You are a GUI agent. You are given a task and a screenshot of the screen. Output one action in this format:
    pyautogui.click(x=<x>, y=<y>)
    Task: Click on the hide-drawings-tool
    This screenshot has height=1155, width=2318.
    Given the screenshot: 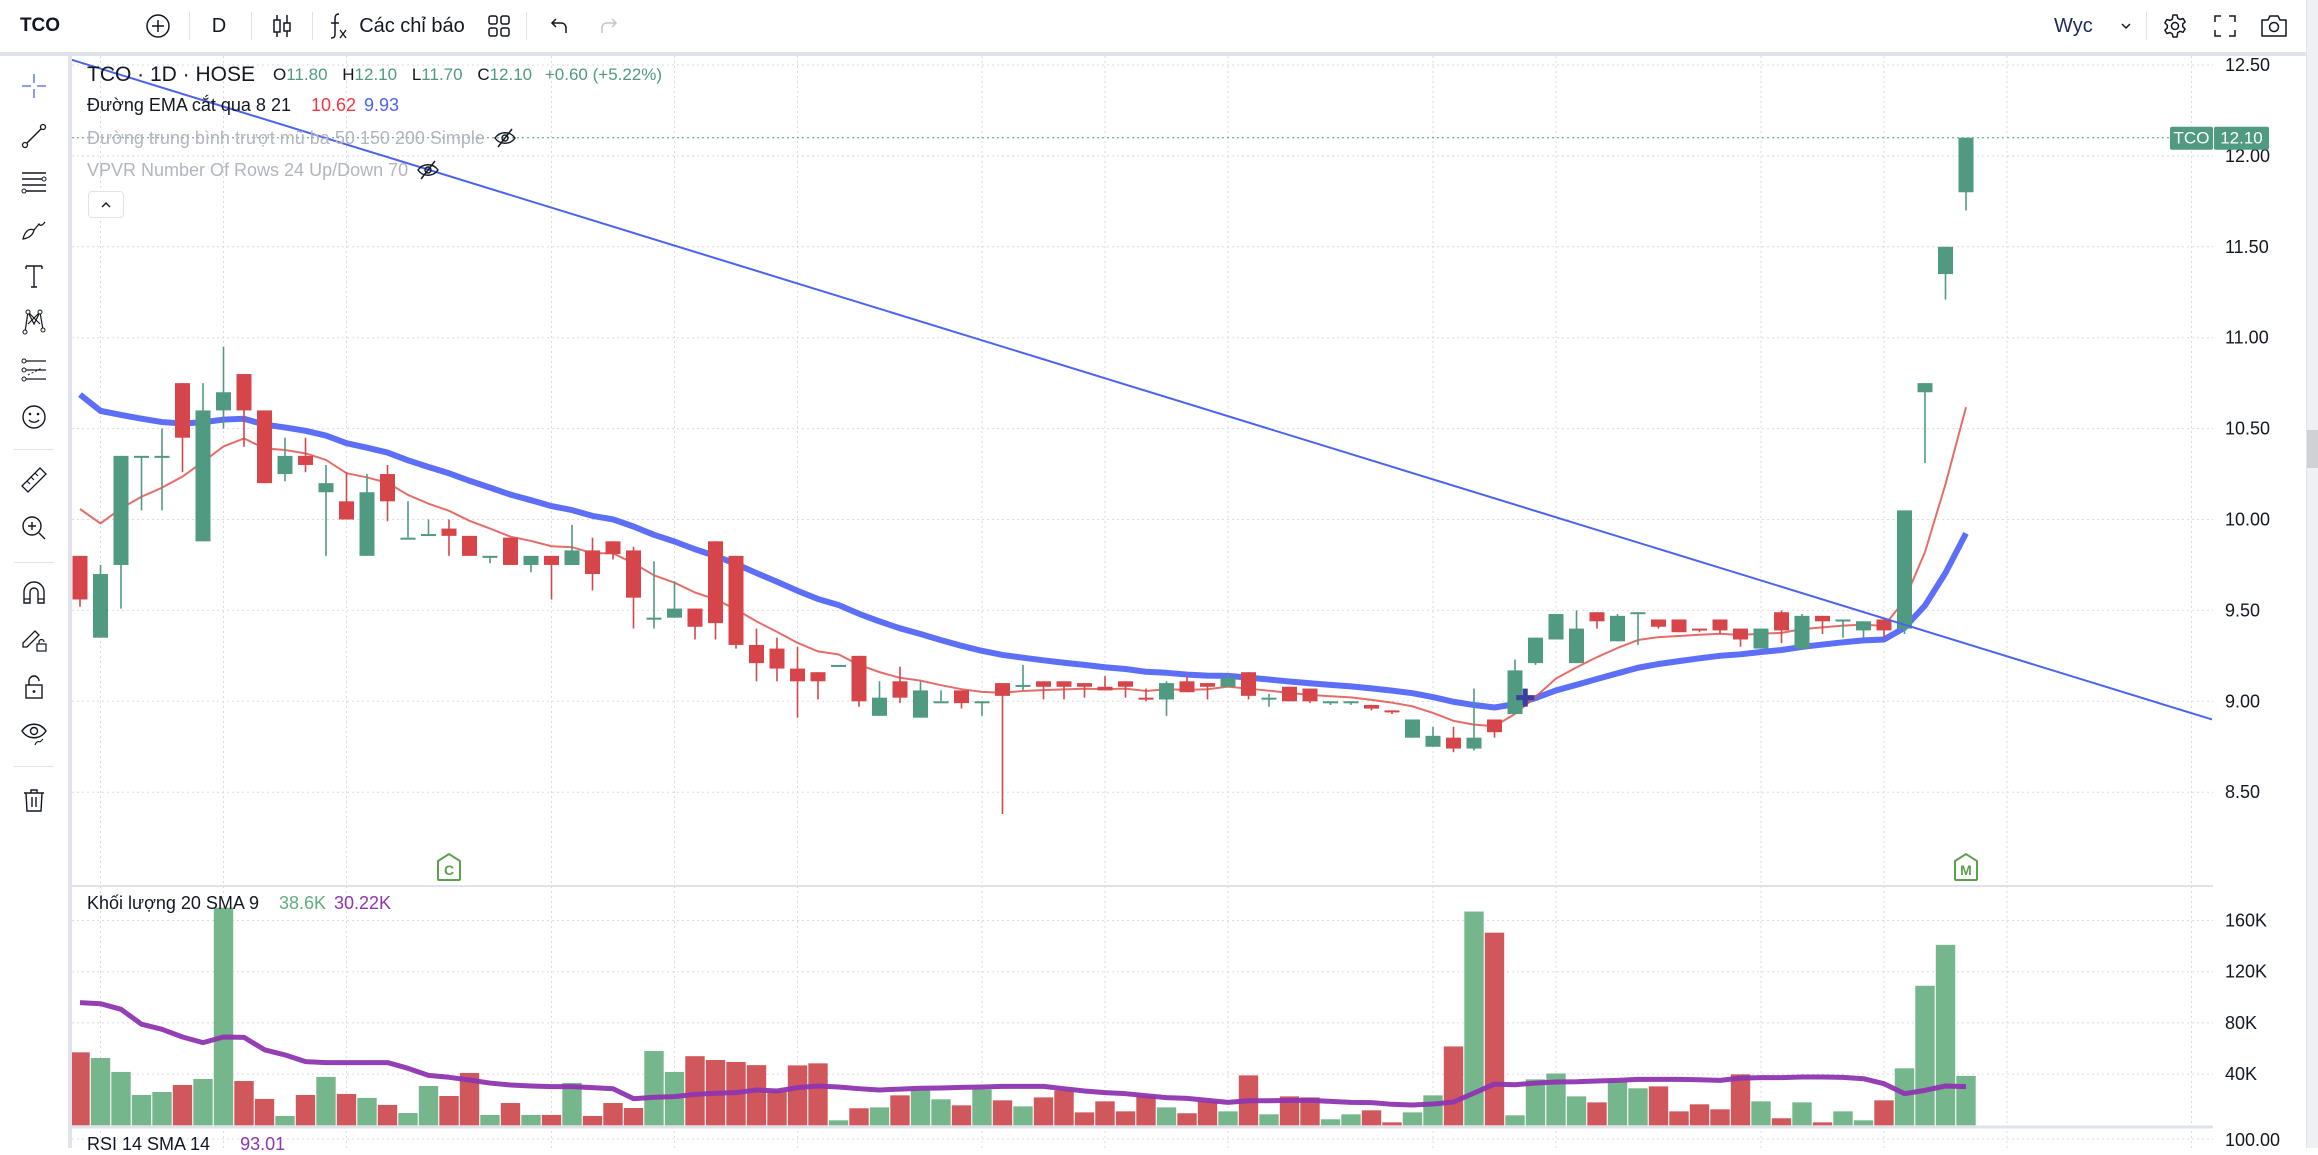 What is the action you would take?
    pyautogui.click(x=34, y=733)
    